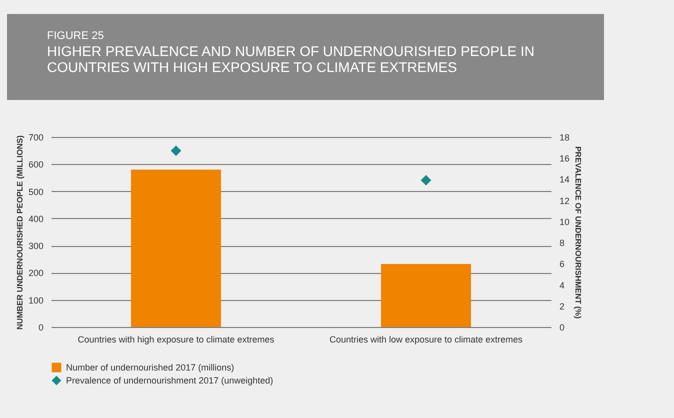  Describe the element at coordinates (565, 179) in the screenshot. I see `y2-tick-label: 14` at that location.